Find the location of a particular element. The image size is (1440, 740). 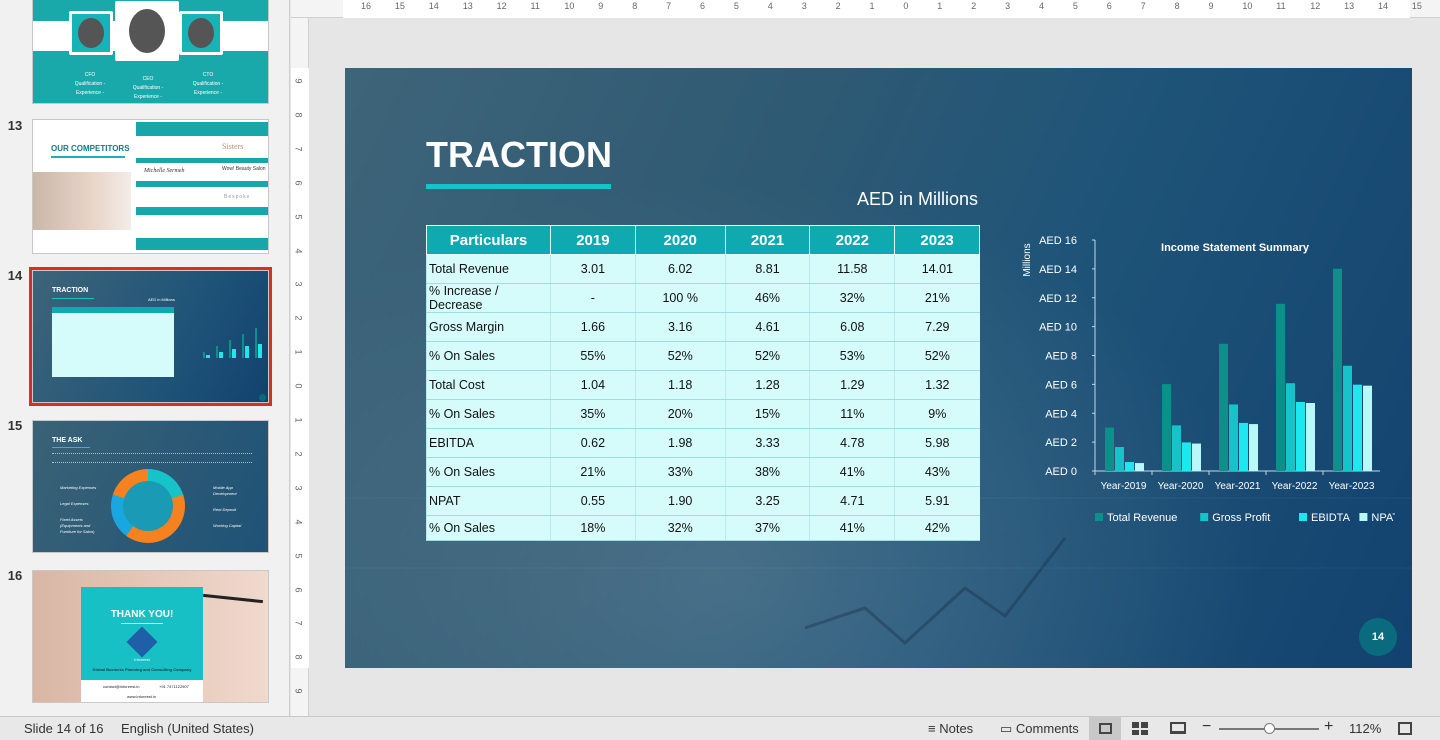

normal-view-button is located at coordinates (1105, 728).